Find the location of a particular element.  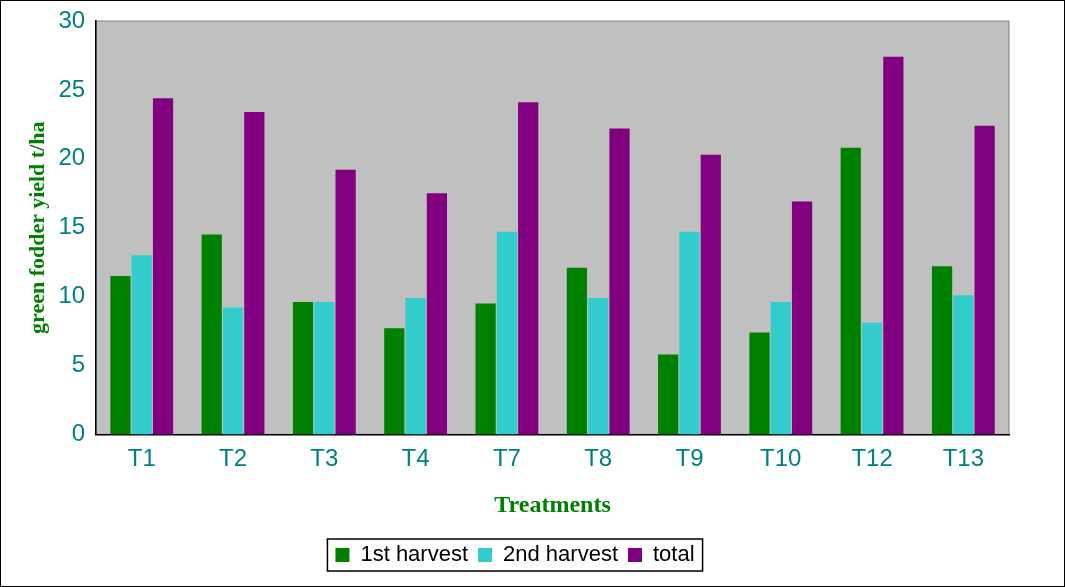

x-tick-label: T13 is located at coordinates (963, 458).